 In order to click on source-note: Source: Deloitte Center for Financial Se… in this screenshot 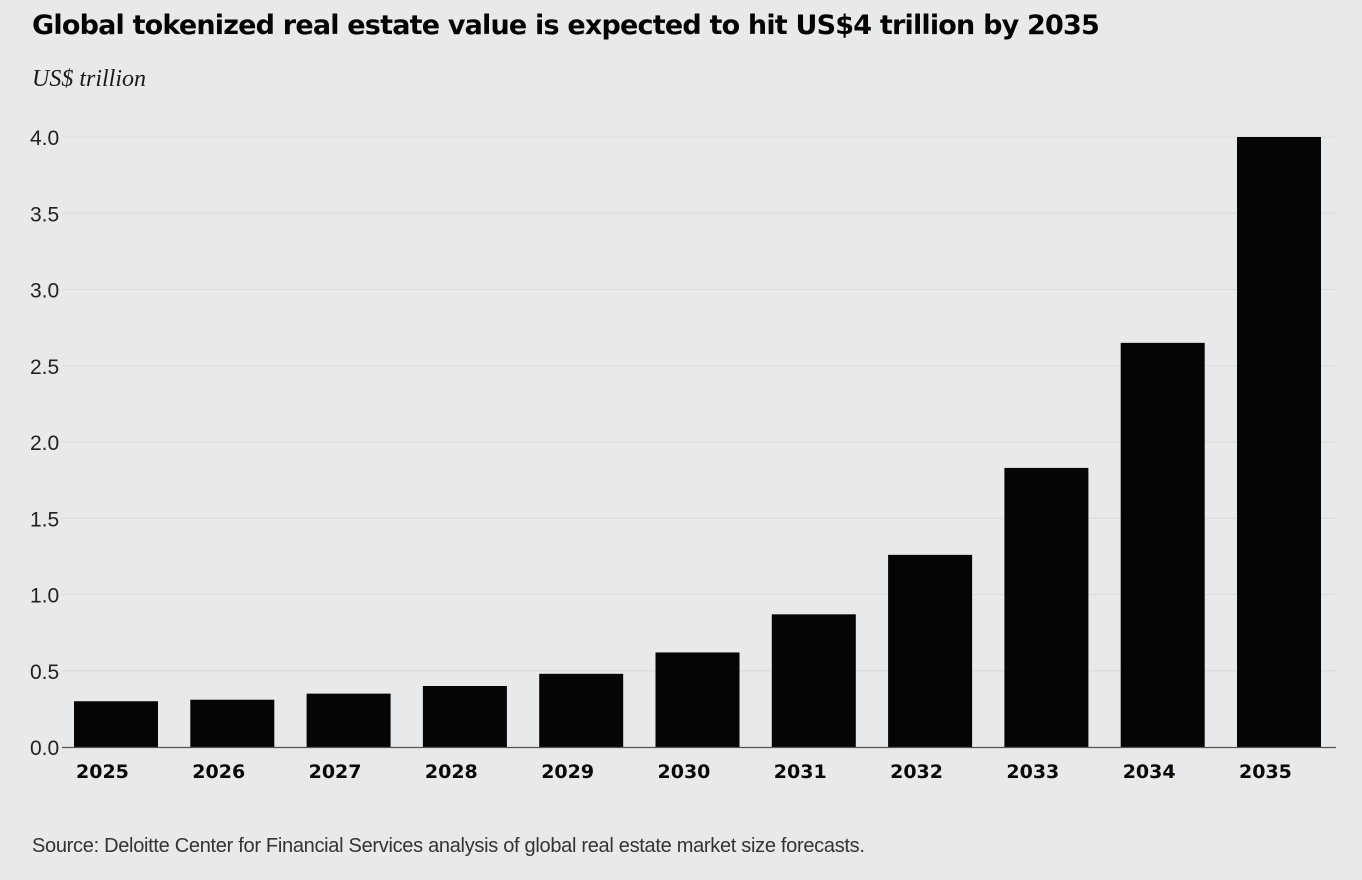, I will do `click(448, 846)`.